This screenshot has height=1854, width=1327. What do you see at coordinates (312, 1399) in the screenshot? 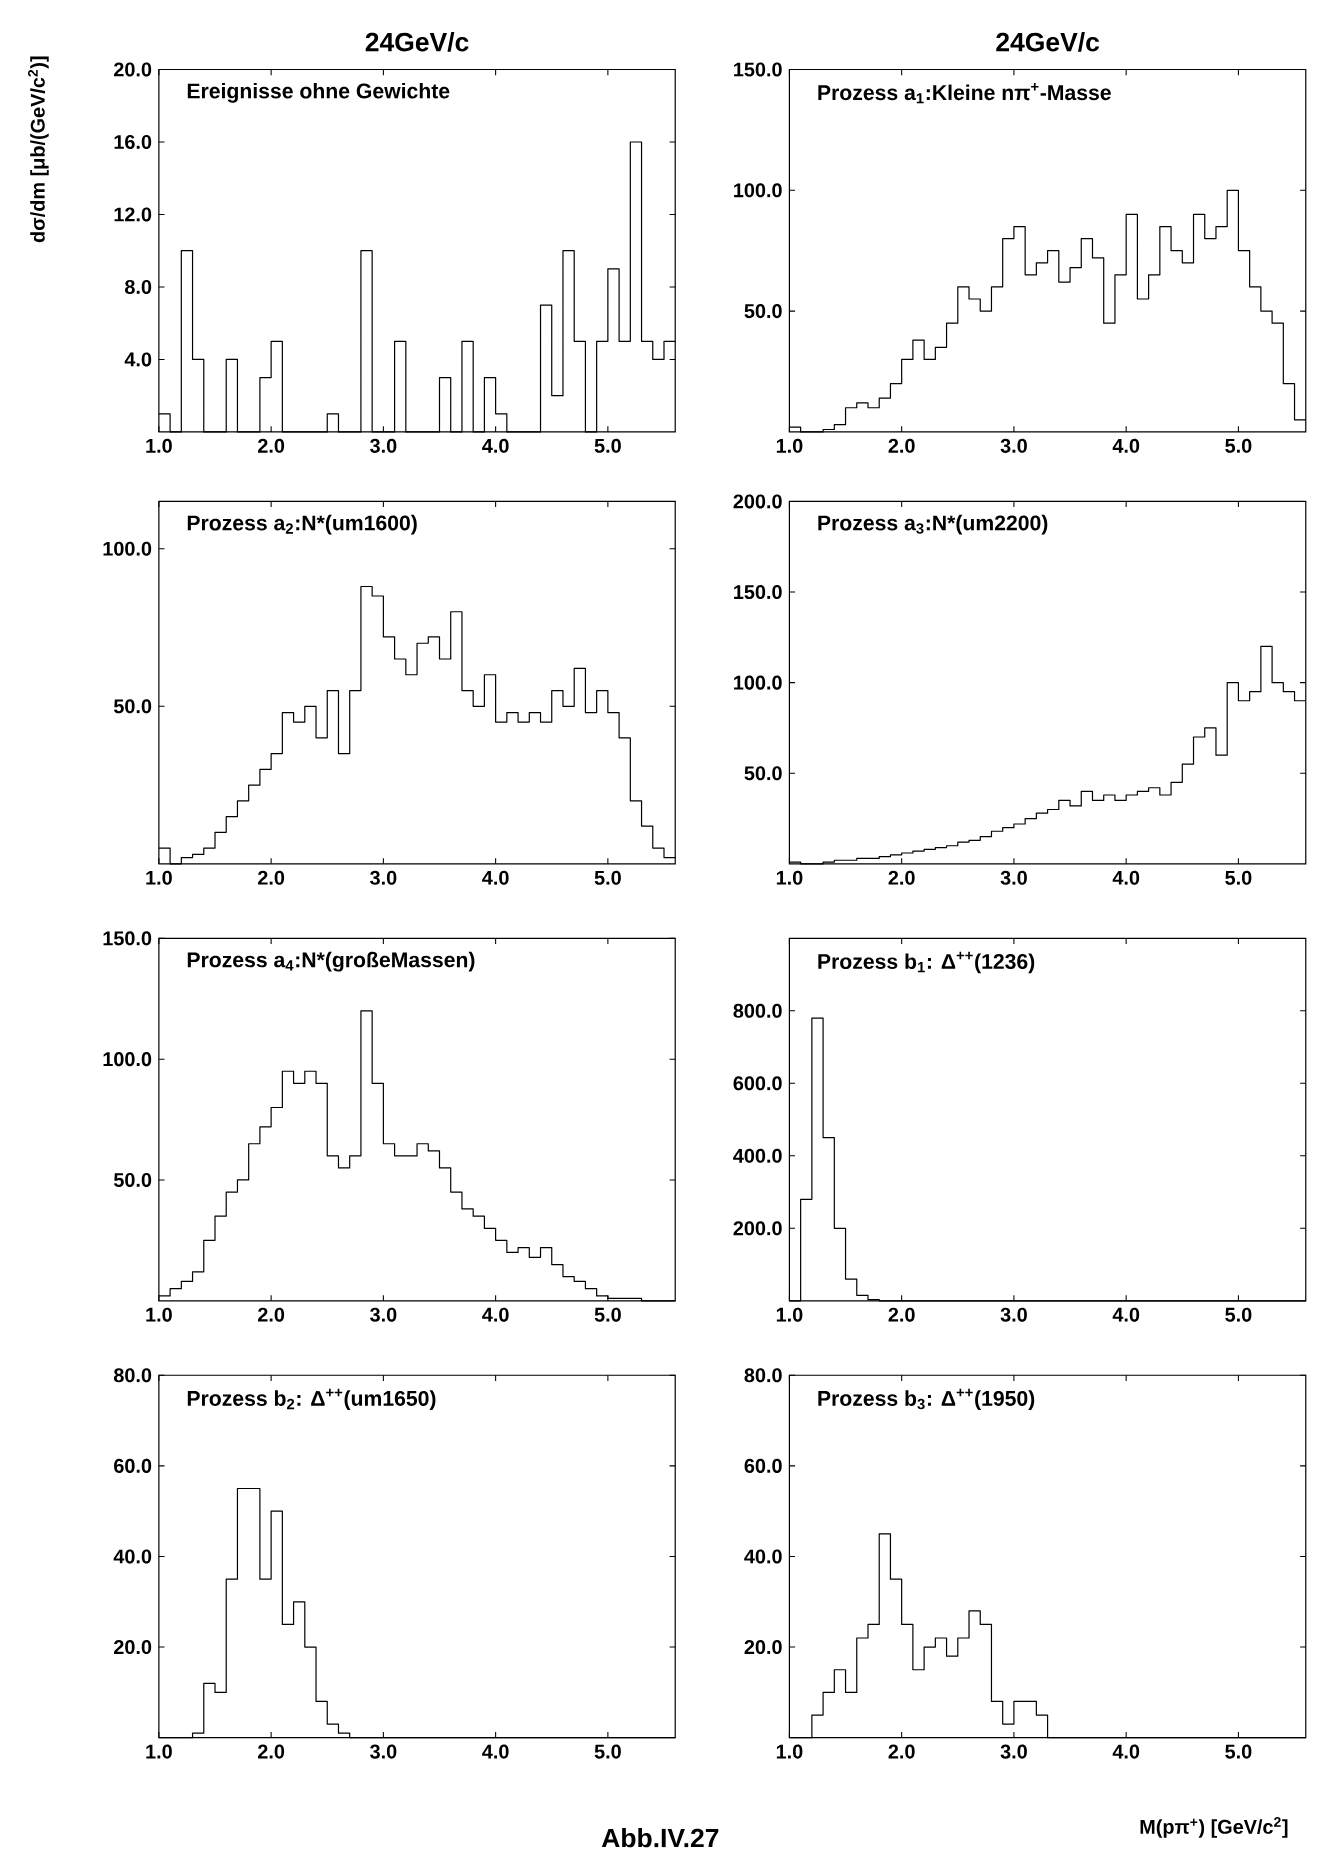
I see `text: Prozess b$_{2}$: Δ$^{++}$(um1650)` at bounding box center [312, 1399].